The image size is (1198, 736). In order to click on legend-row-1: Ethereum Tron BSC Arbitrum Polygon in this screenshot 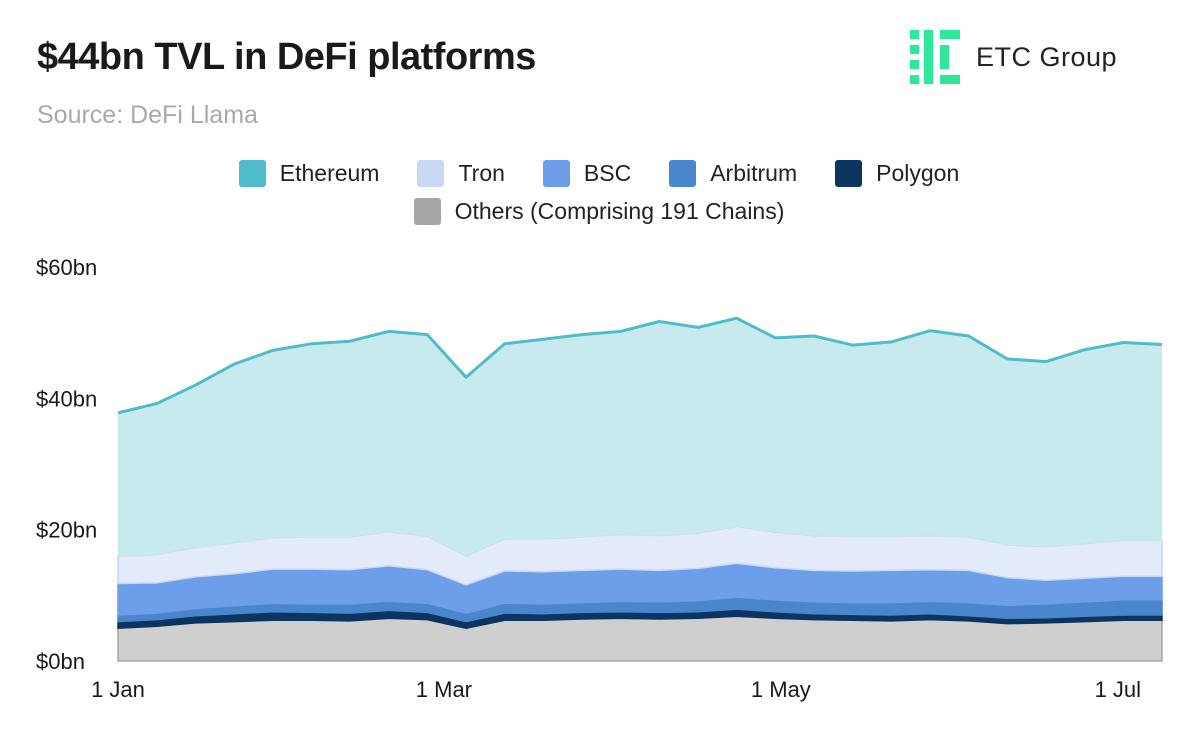, I will do `click(599, 173)`.